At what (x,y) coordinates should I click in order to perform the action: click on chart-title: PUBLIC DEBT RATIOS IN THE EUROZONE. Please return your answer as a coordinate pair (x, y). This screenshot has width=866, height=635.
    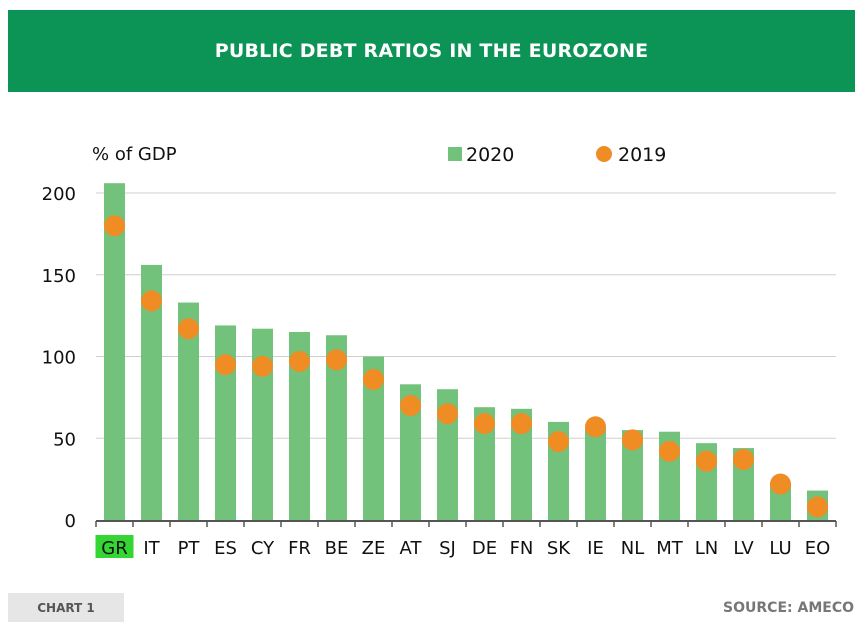
    Looking at the image, I should click on (431, 51).